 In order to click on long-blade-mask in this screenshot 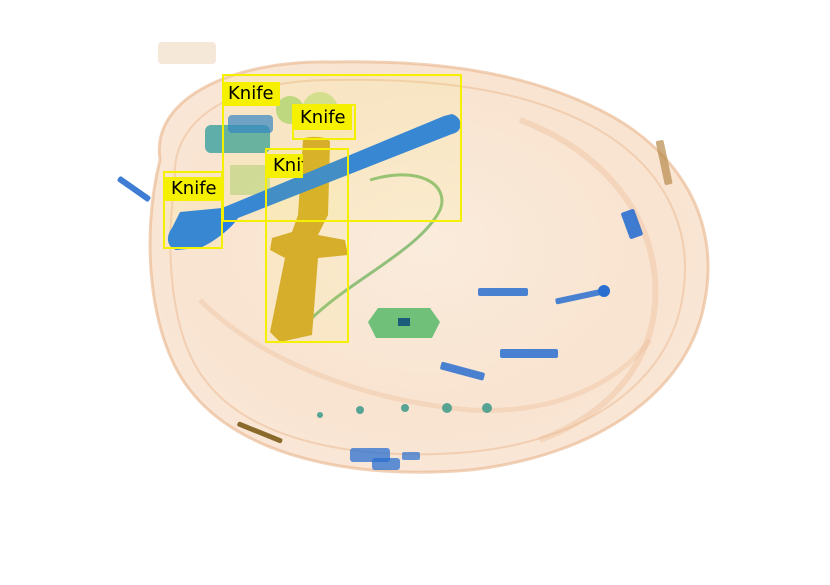, I will do `click(314, 182)`.